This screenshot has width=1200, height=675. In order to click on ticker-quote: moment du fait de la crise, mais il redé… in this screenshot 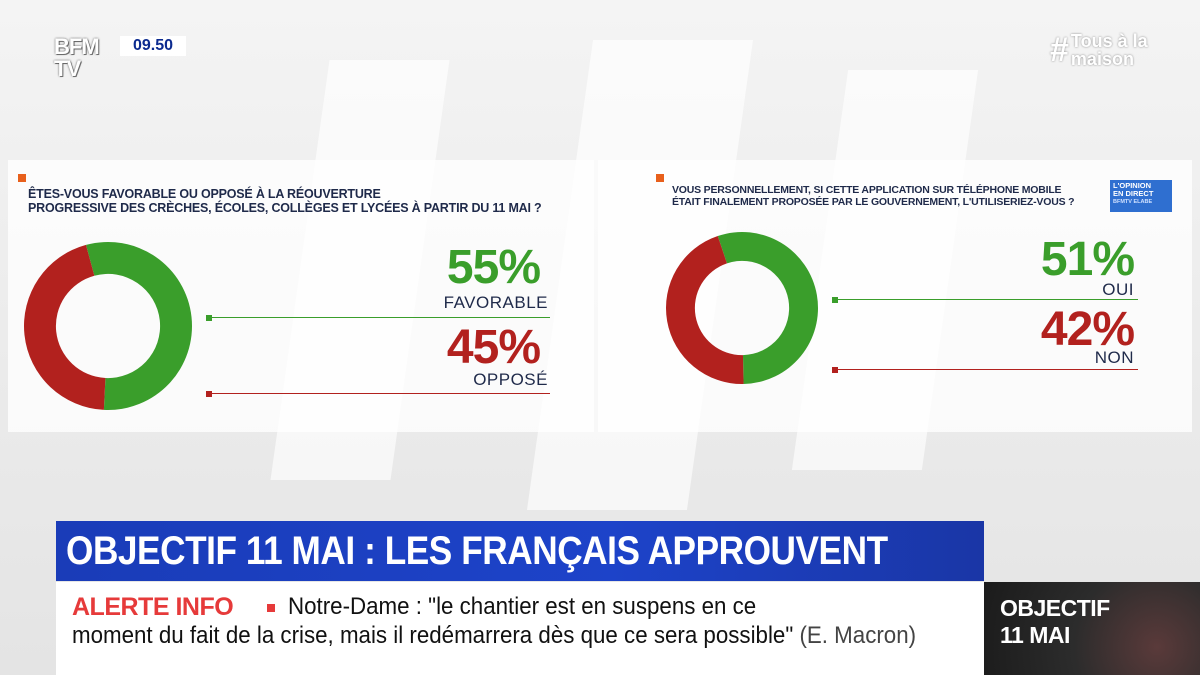, I will do `click(433, 635)`.